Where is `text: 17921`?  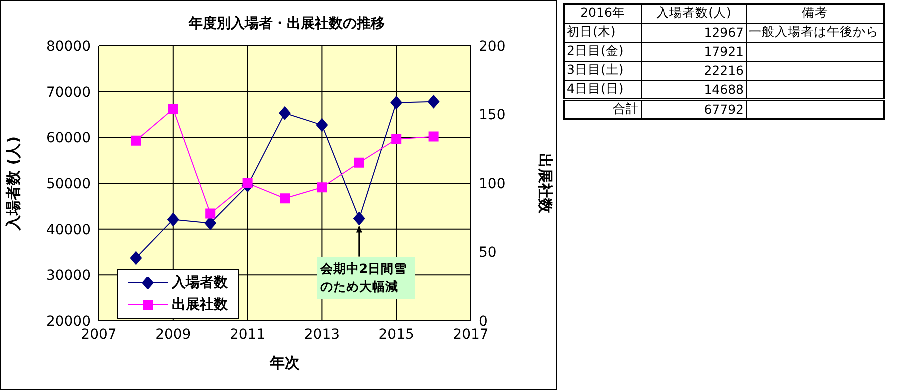 text: 17921 is located at coordinates (724, 51).